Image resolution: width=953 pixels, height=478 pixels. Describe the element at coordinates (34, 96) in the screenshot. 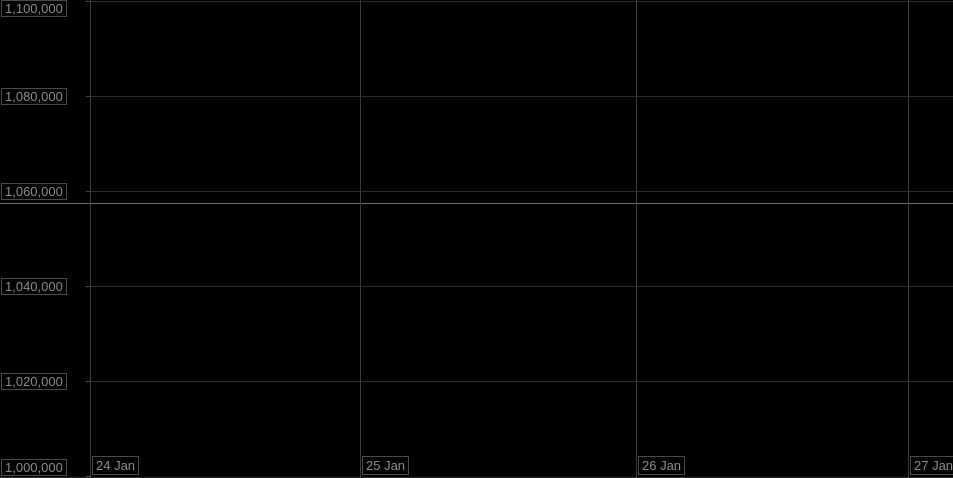

I see `y-axis-label-1080000: 1,080,000` at that location.